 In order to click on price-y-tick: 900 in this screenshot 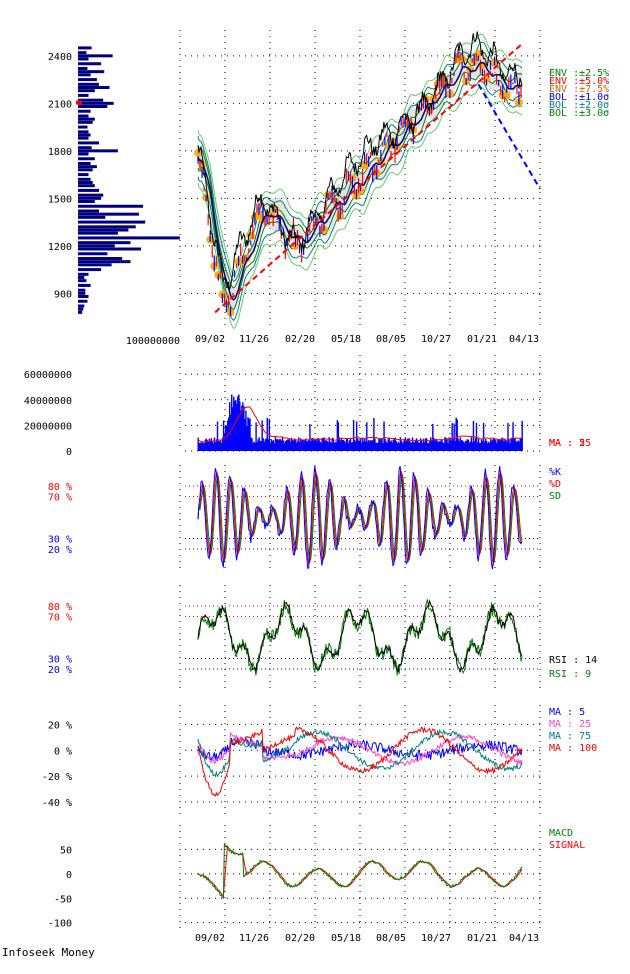, I will do `click(63, 294)`.